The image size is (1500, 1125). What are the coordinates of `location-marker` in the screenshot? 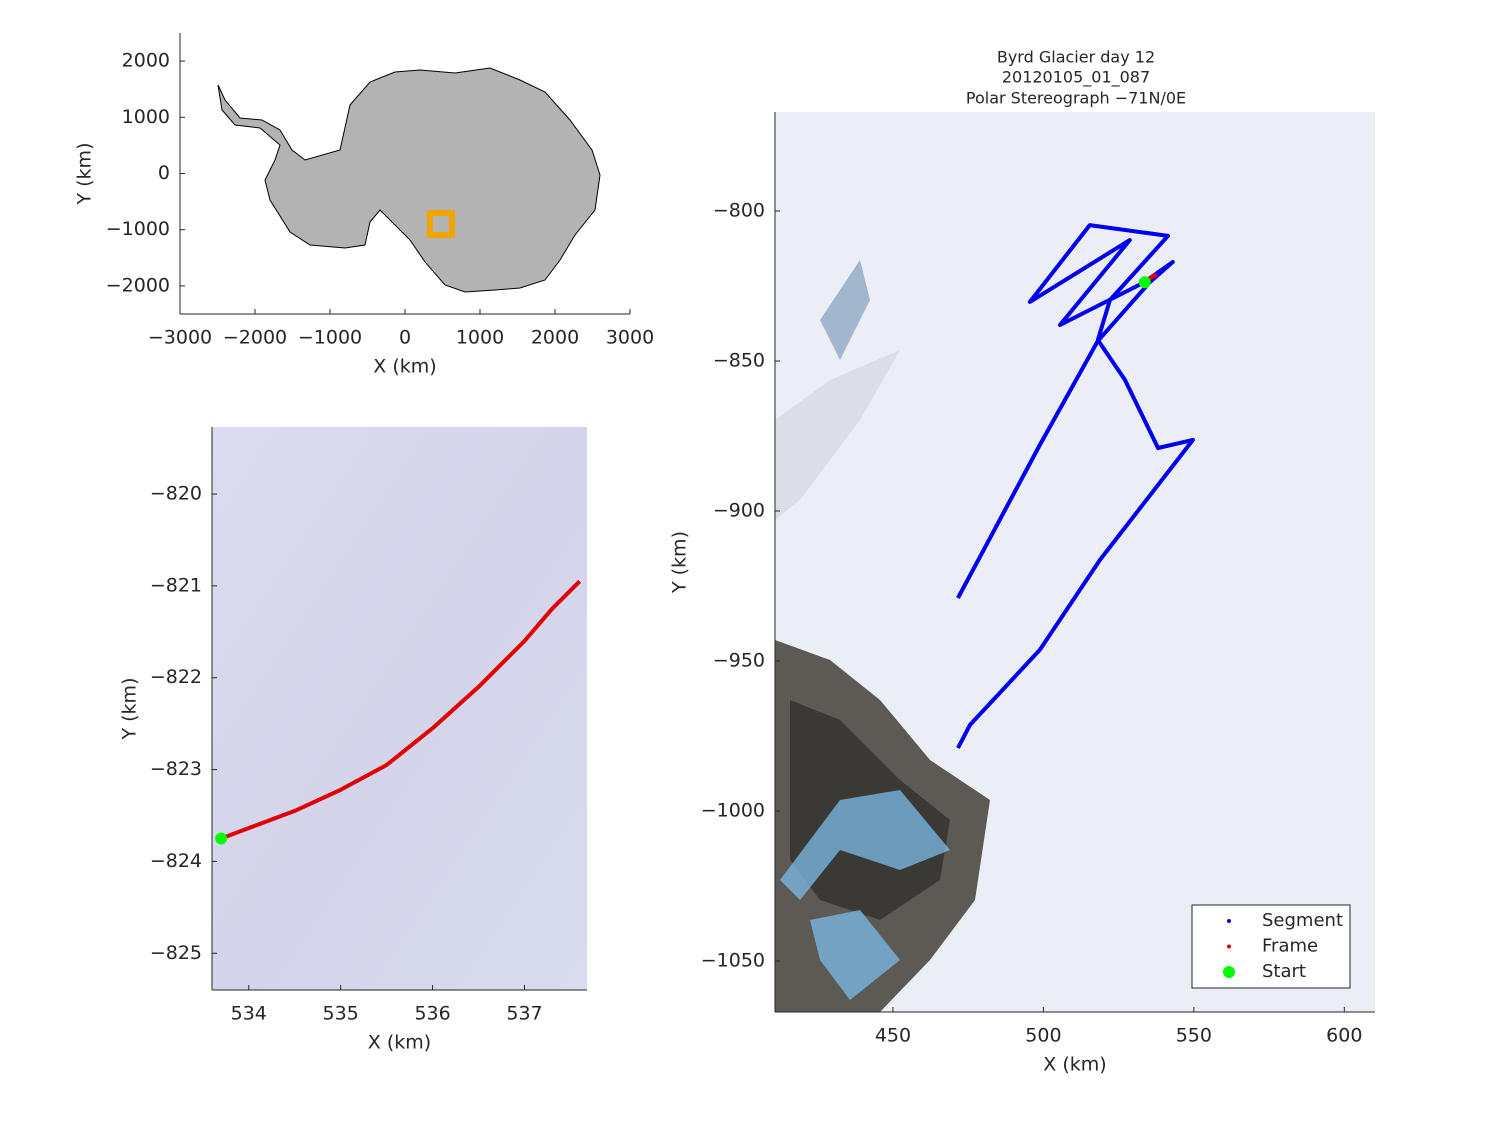 It's located at (441, 224).